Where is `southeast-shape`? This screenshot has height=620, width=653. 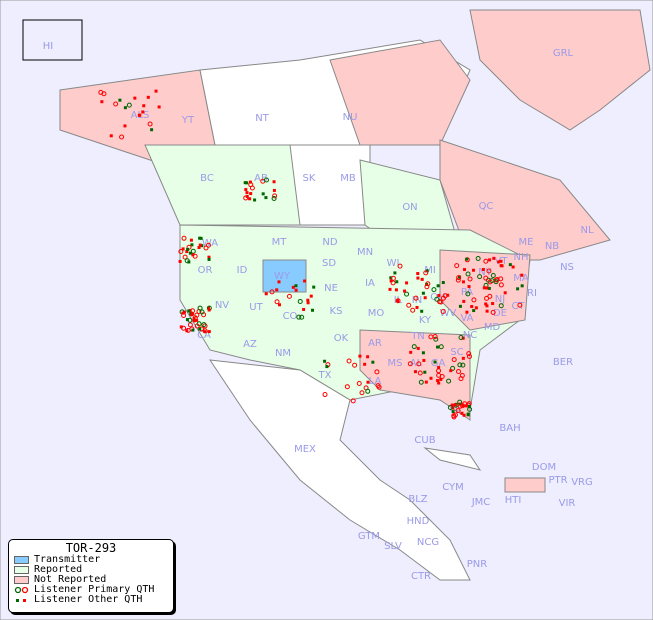 southeast-shape is located at coordinates (415, 375).